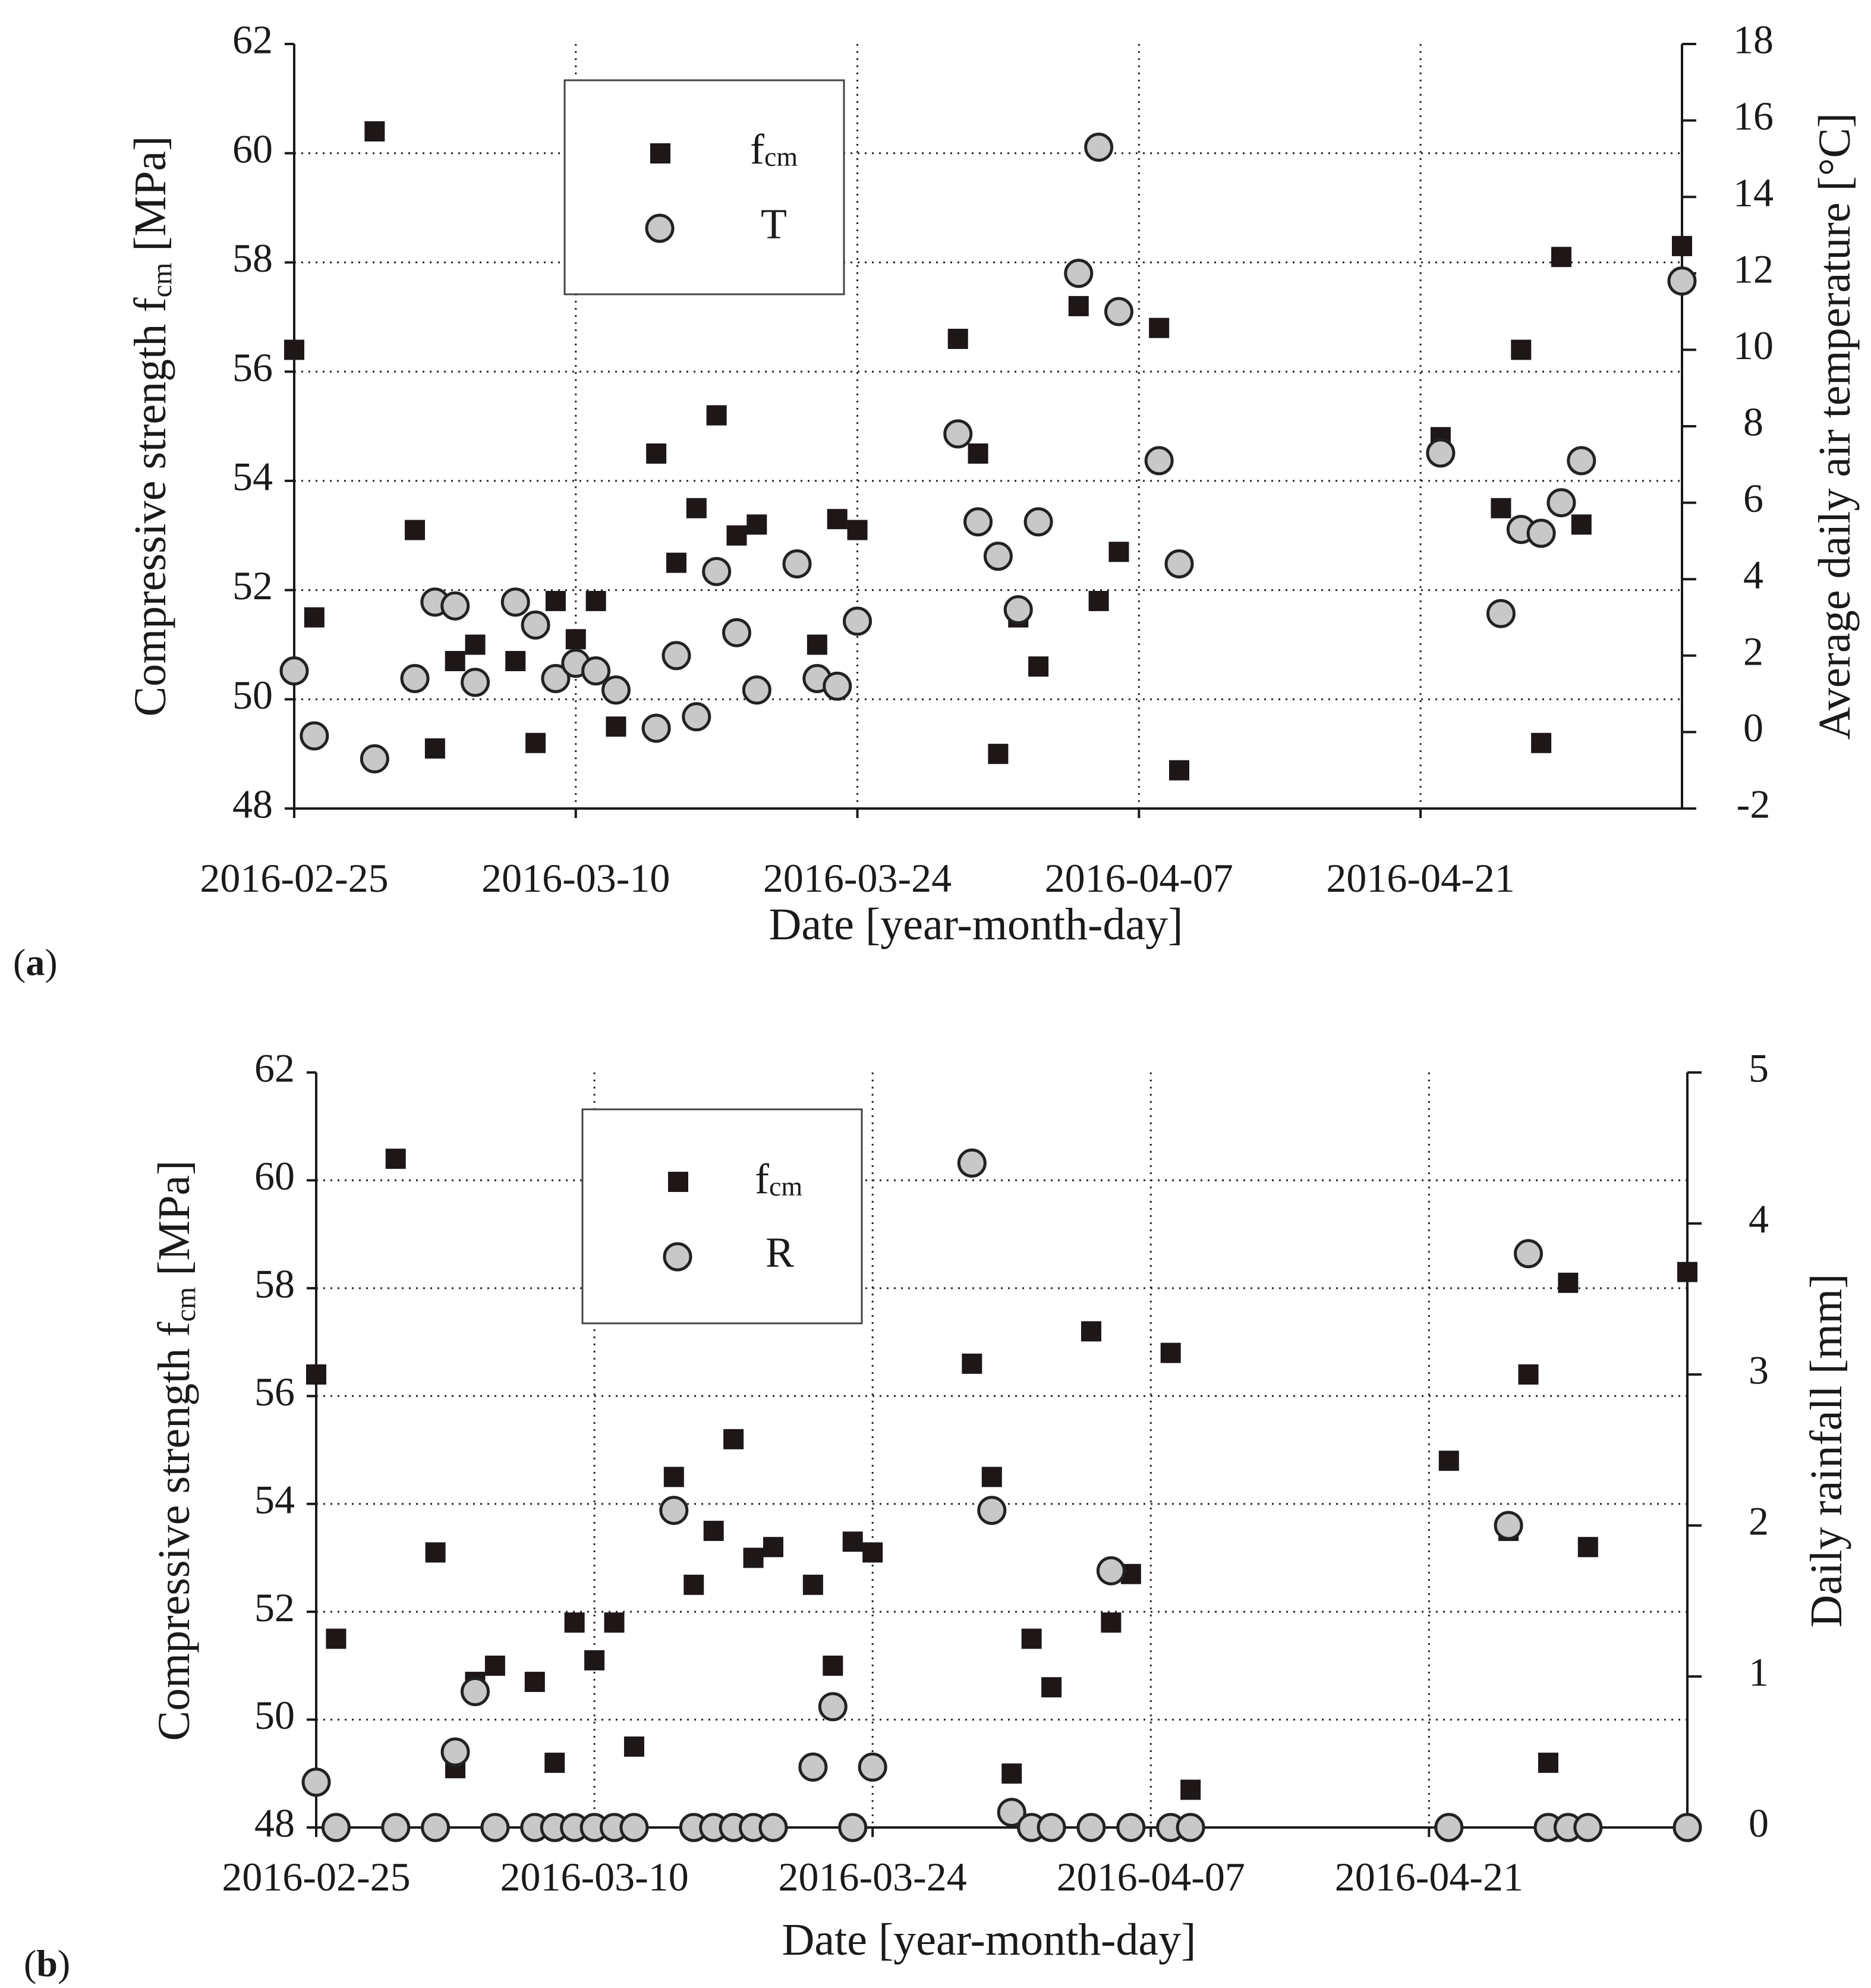  I want to click on panel-b-left-tick-label: 48, so click(274, 1823).